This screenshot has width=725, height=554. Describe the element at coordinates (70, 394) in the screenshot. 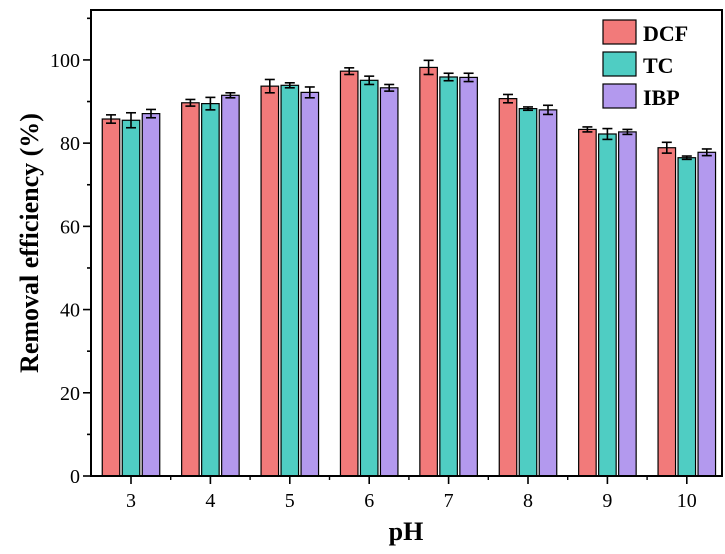

I see `y-tick-label-20: 20` at that location.